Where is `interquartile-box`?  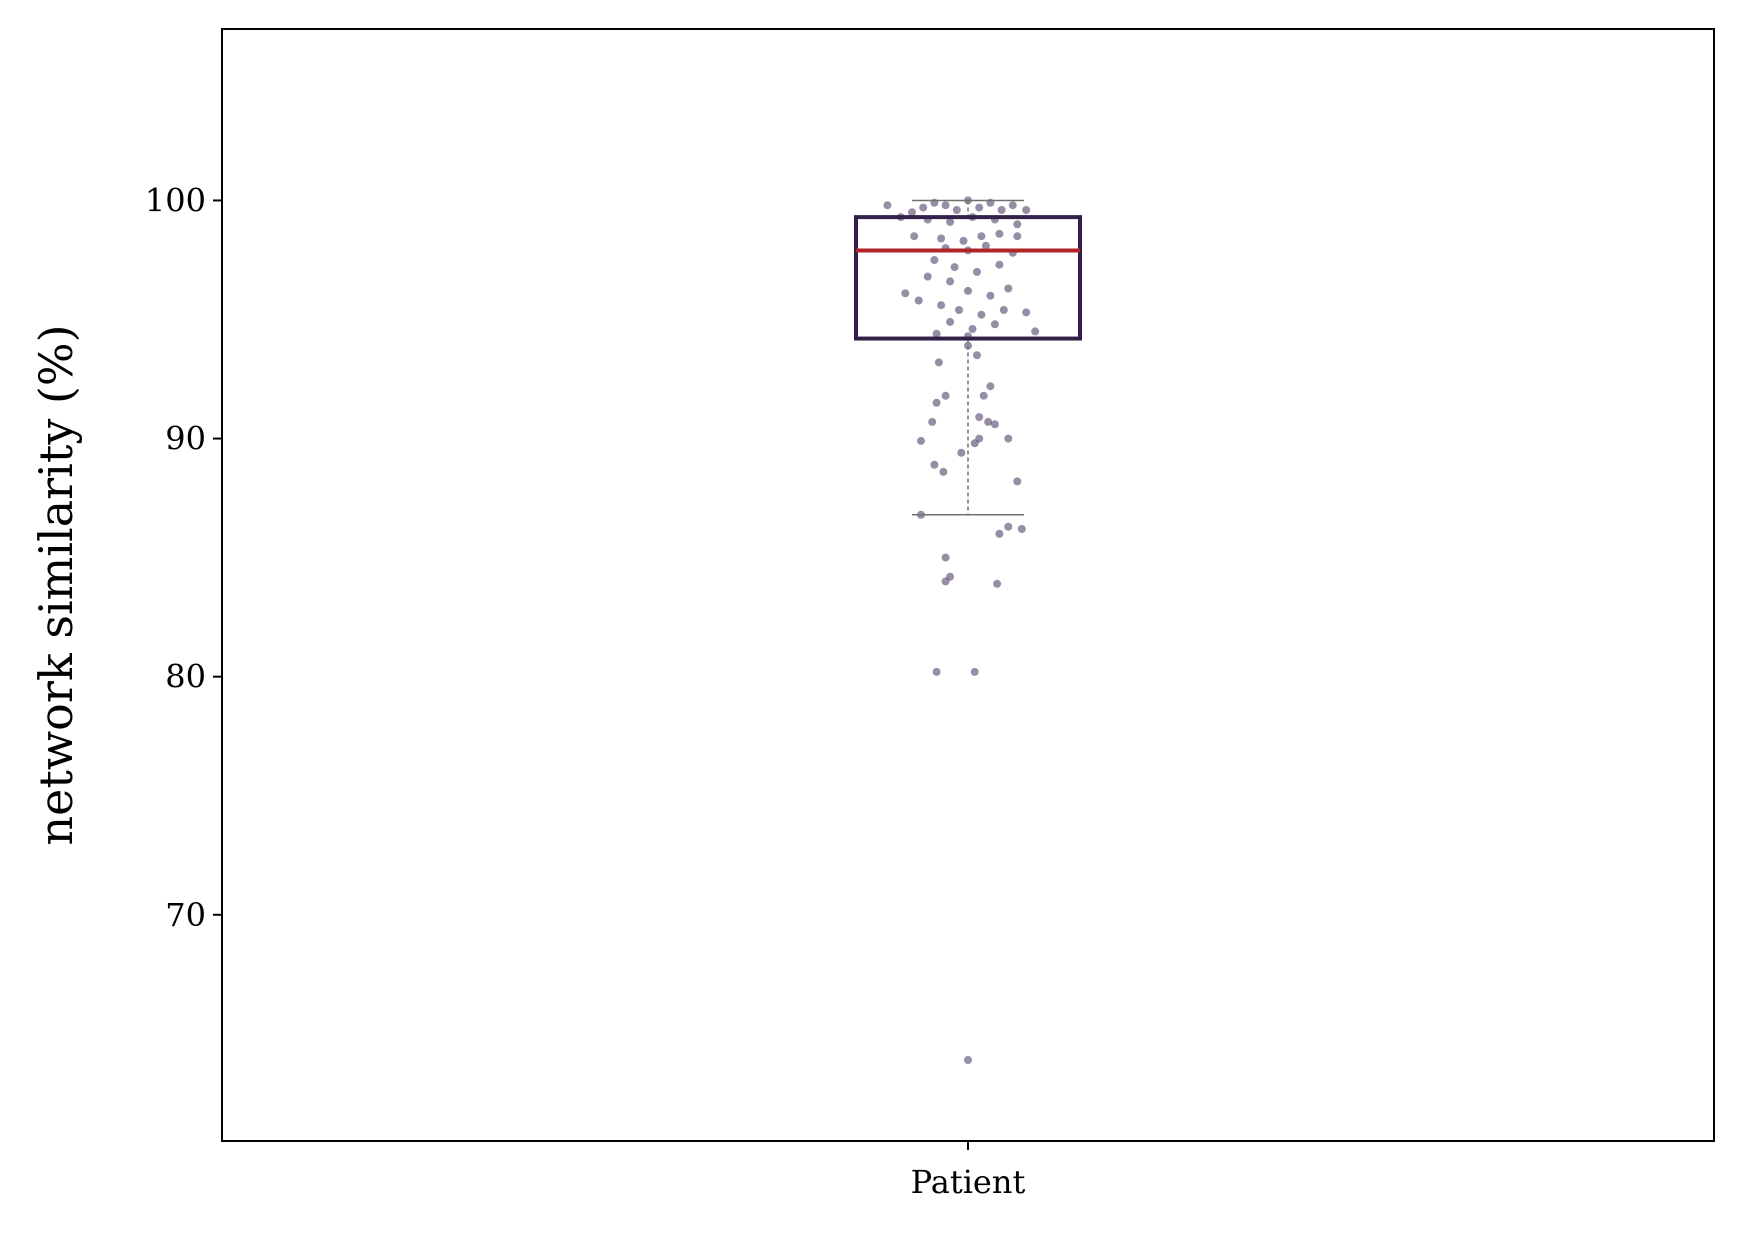
interquartile-box is located at coordinates (968, 278).